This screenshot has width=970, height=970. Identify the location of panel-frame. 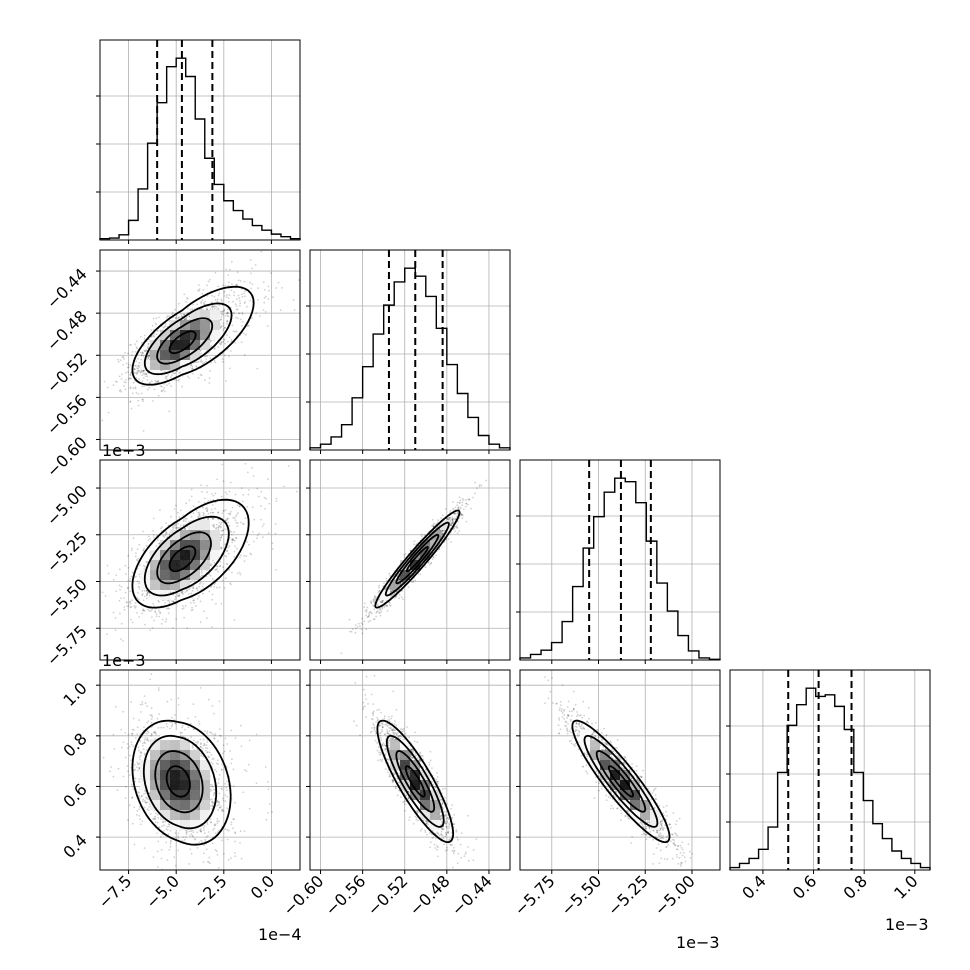
(200, 140).